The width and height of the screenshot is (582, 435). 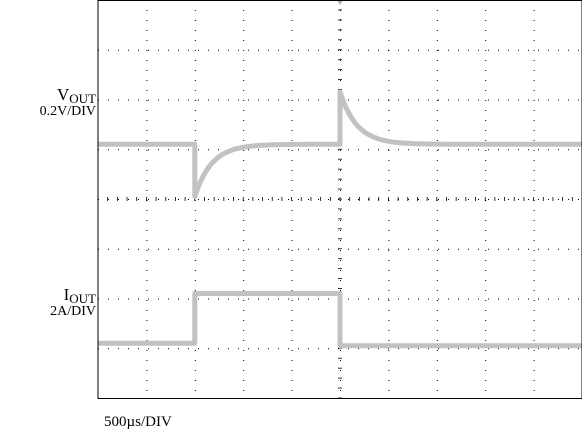 What do you see at coordinates (82, 98) in the screenshot?
I see `vout-label-sub: OUT` at bounding box center [82, 98].